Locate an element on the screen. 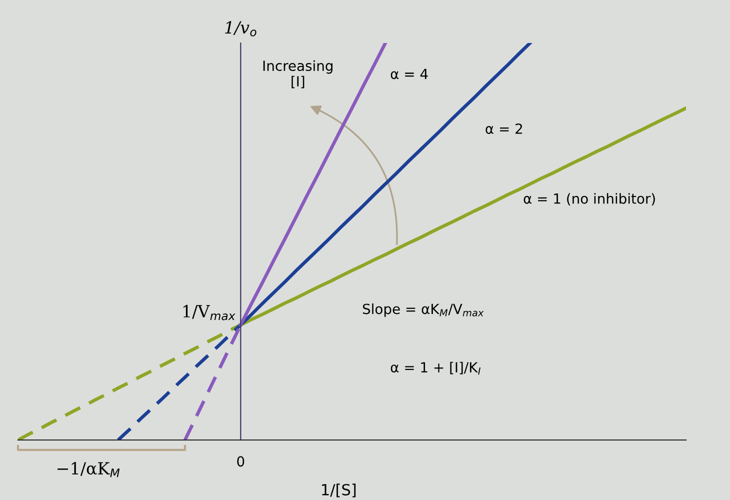 The height and width of the screenshot is (500, 730). annotation: α = 4 is located at coordinates (409, 74).